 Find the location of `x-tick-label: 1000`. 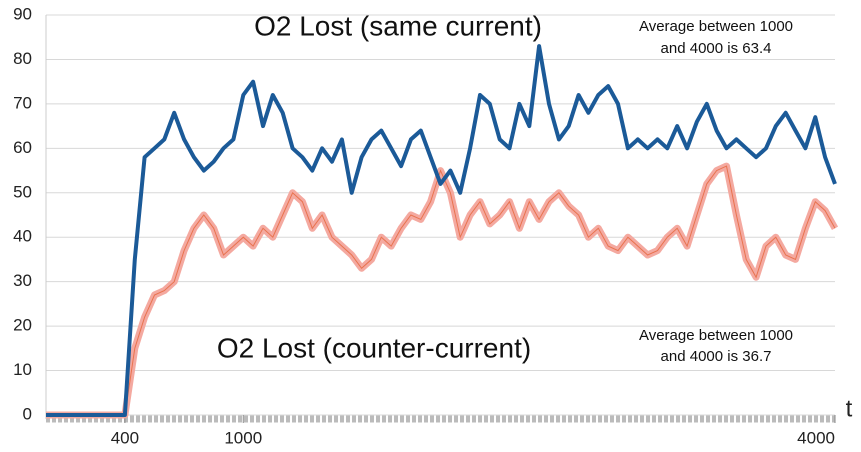

x-tick-label: 1000 is located at coordinates (243, 437).